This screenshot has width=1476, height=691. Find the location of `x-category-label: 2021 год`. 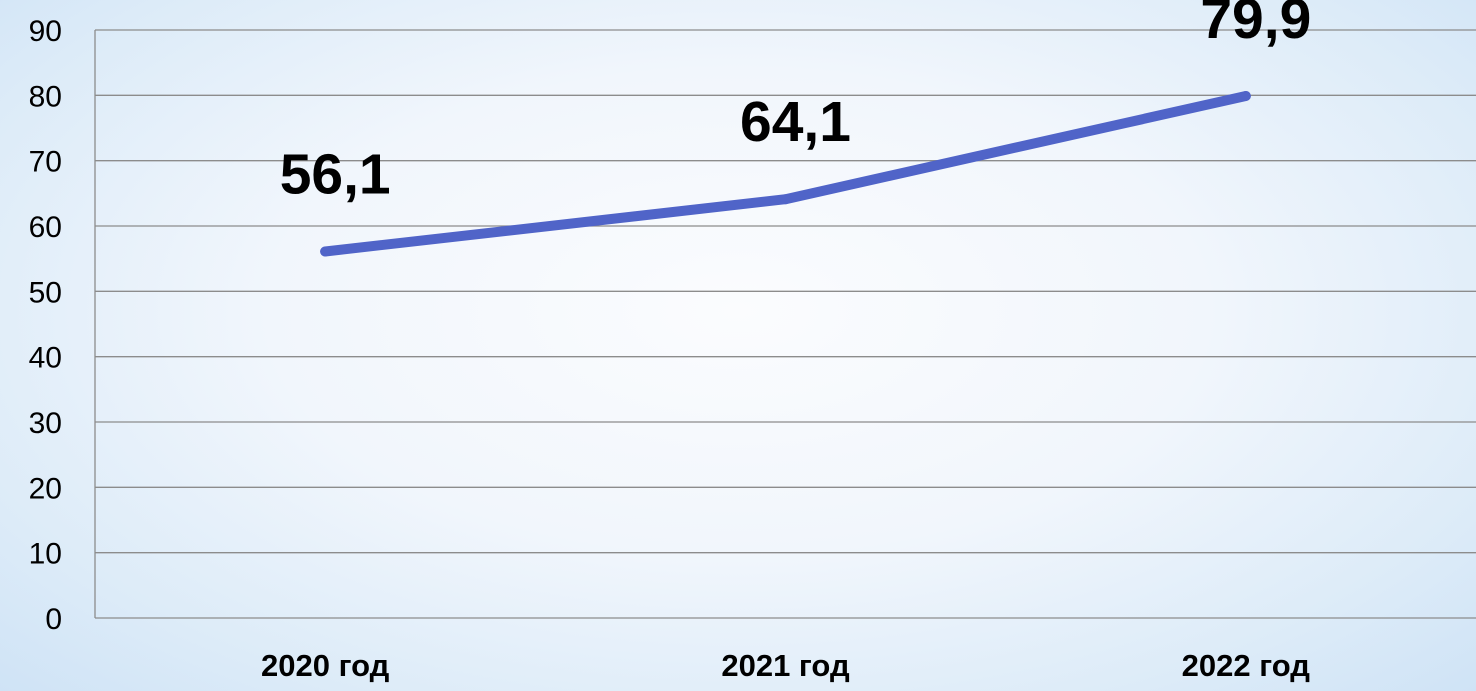

x-category-label: 2021 год is located at coordinates (785, 665).